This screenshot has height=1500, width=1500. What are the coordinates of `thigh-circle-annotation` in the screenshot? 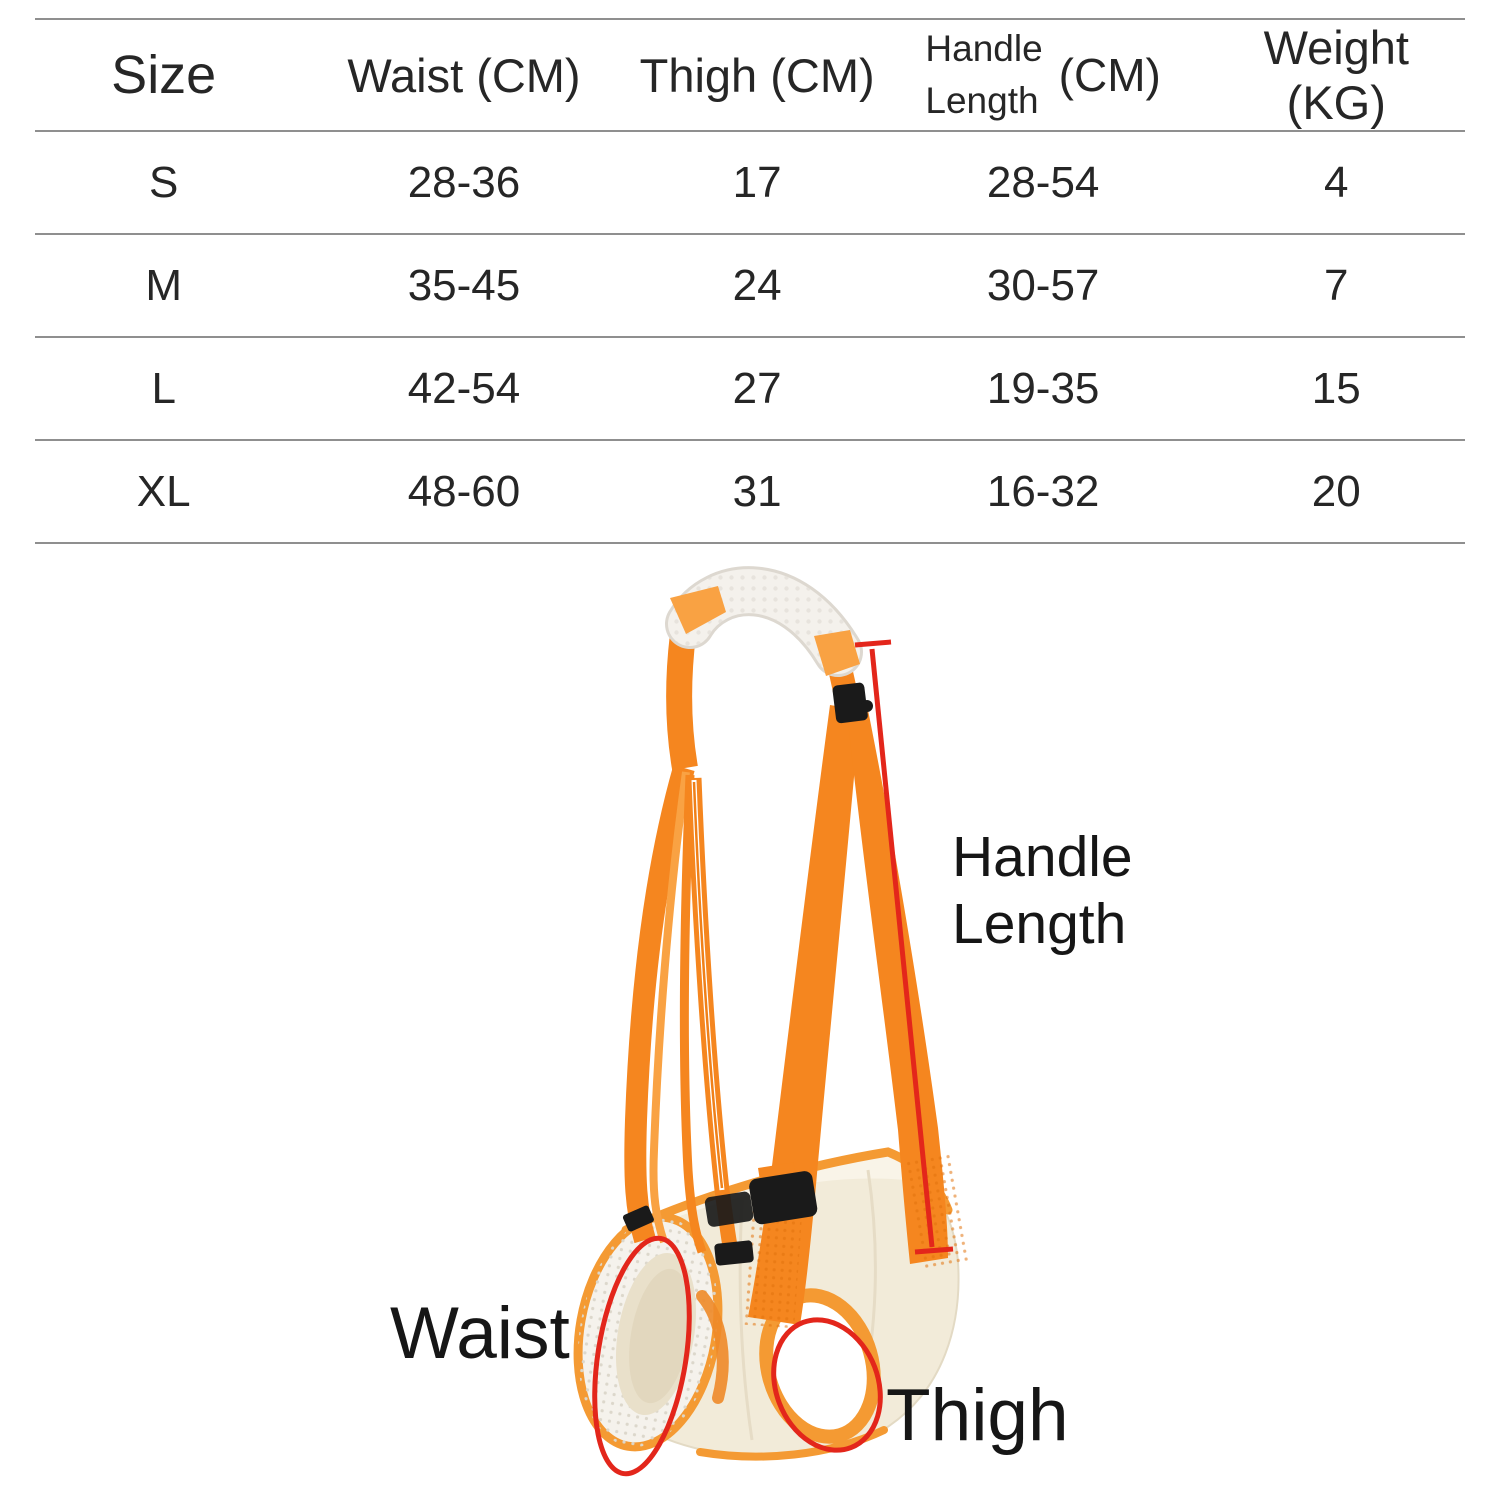 It's located at (827, 1385).